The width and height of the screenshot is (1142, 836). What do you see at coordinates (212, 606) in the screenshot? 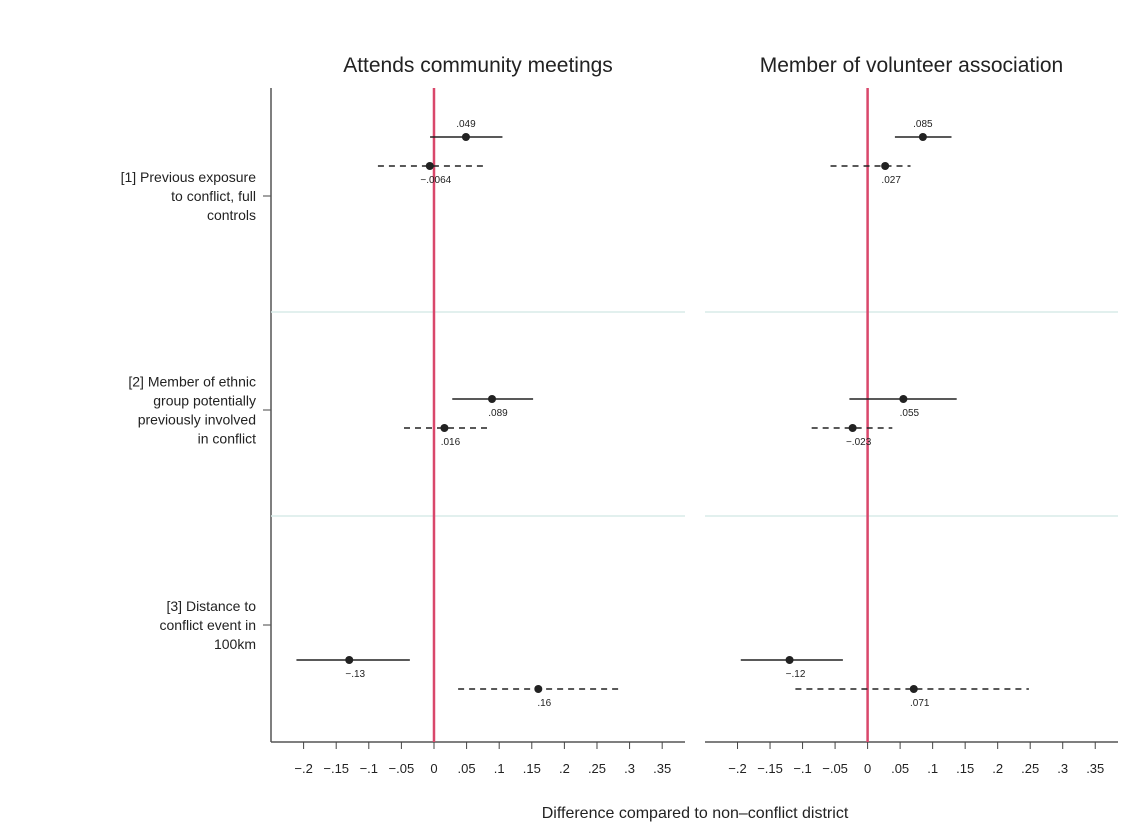
I see `row-label-line: [3] Distance to` at bounding box center [212, 606].